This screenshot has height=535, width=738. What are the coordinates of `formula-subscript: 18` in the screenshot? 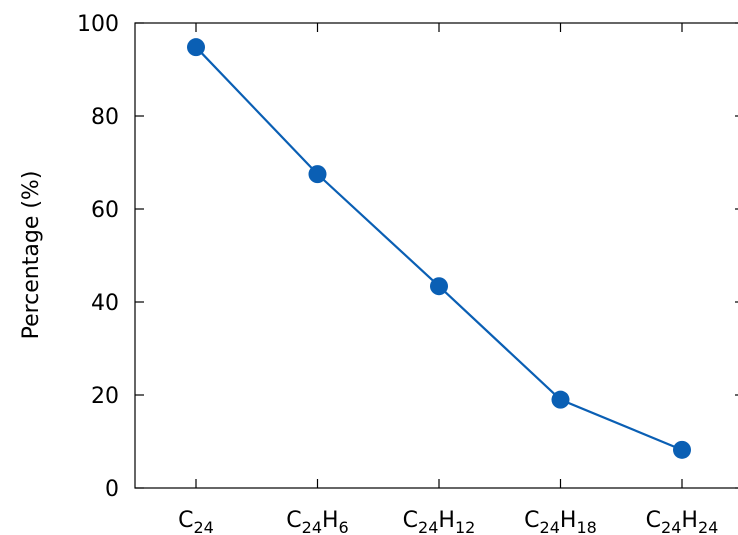 It's located at (586, 526).